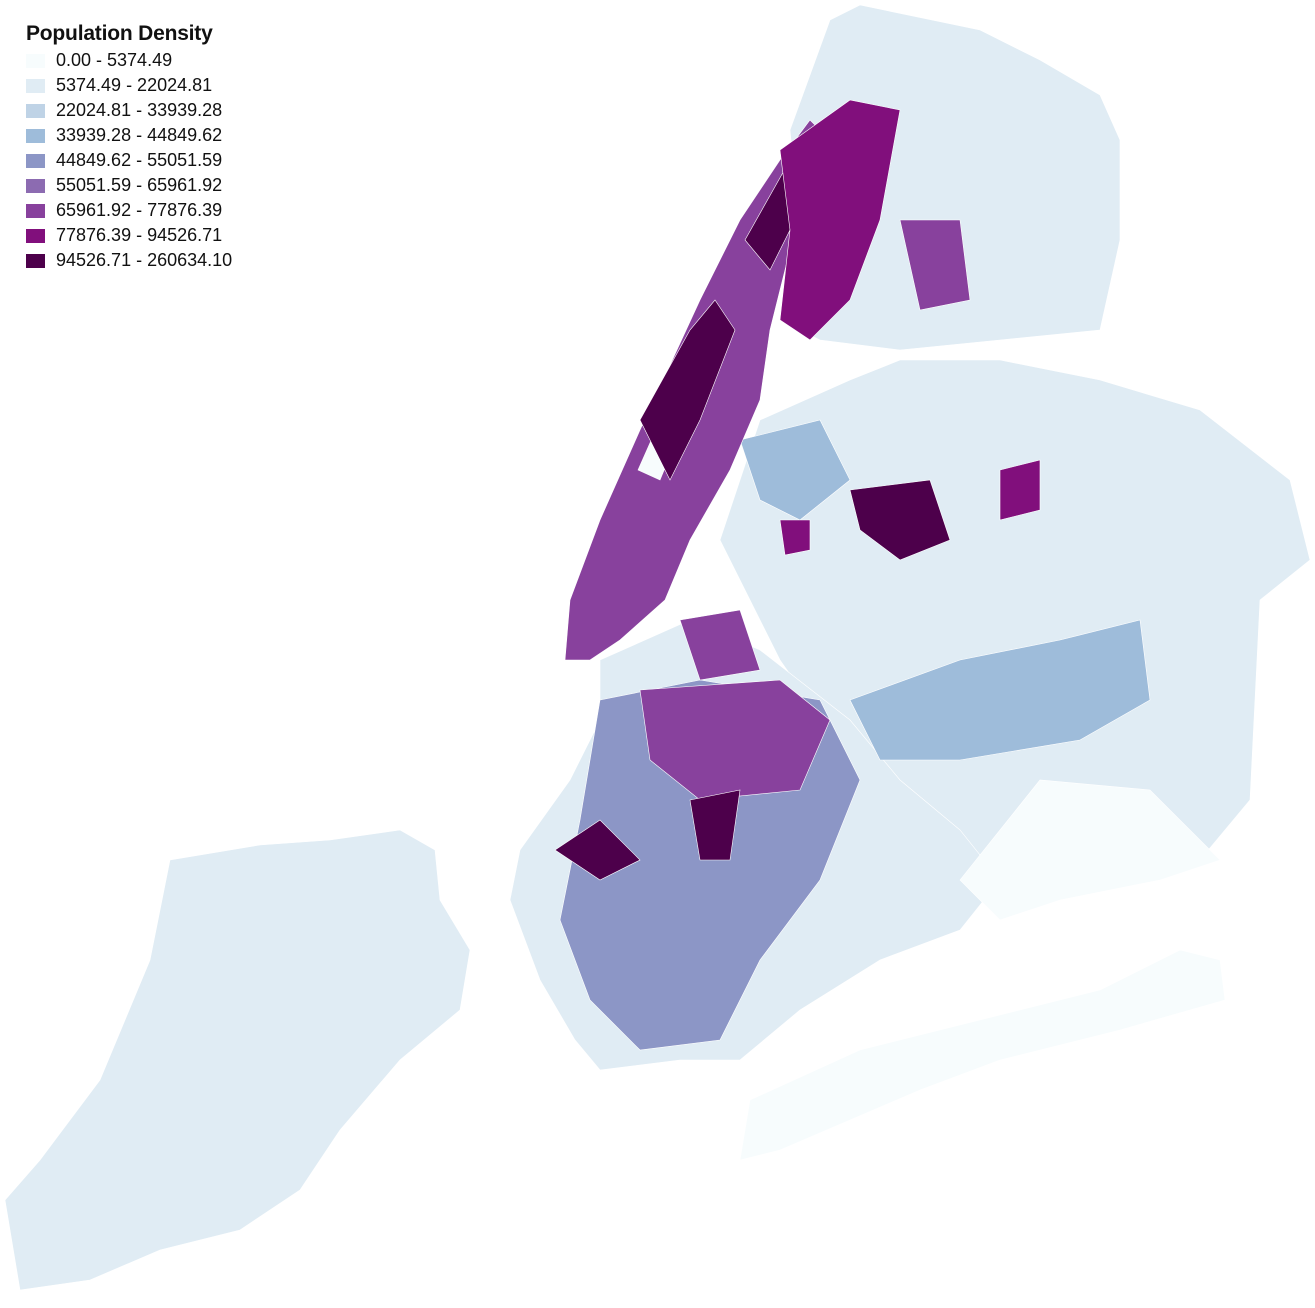 The image size is (1315, 1308). I want to click on legend-item: 44849.62 - 55051.59, so click(129, 160).